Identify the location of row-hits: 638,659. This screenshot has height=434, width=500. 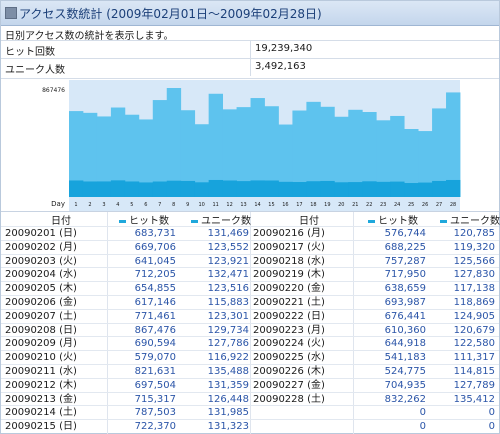
(405, 289).